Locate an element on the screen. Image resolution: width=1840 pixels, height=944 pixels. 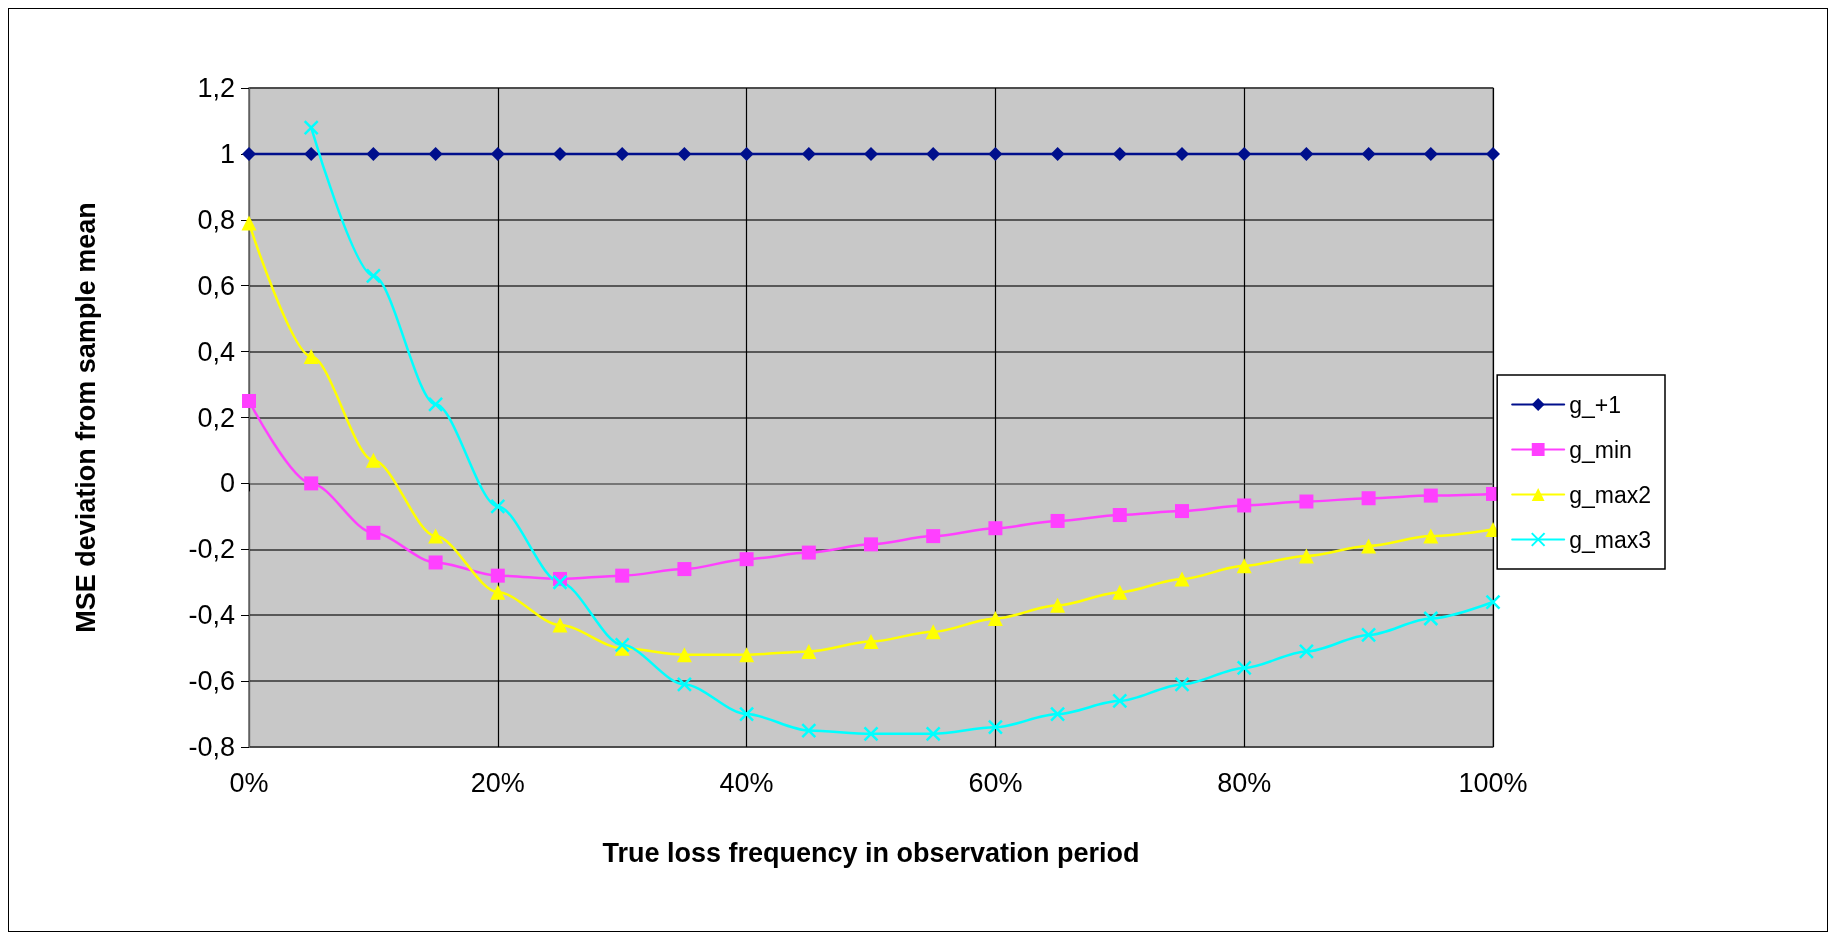
y-tick-label: 1 is located at coordinates (227, 153).